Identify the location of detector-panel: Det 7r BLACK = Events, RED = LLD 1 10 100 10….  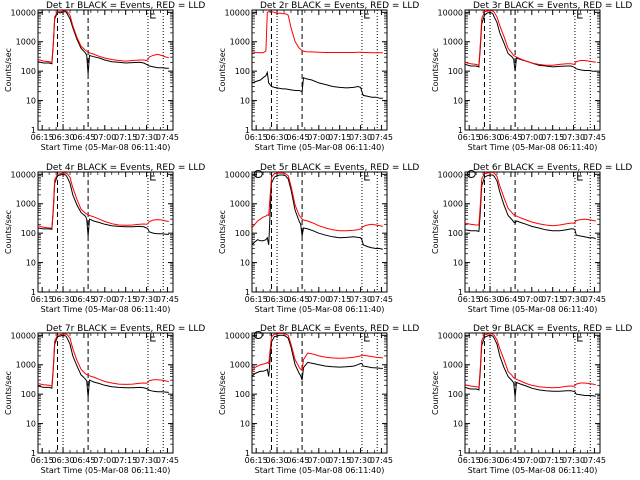
(104, 399).